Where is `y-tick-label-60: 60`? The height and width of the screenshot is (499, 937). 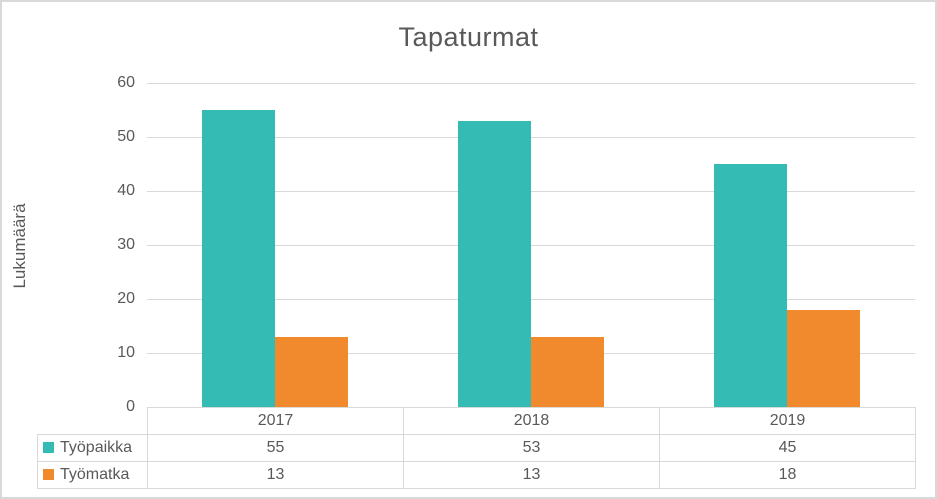
y-tick-label-60: 60 is located at coordinates (126, 82).